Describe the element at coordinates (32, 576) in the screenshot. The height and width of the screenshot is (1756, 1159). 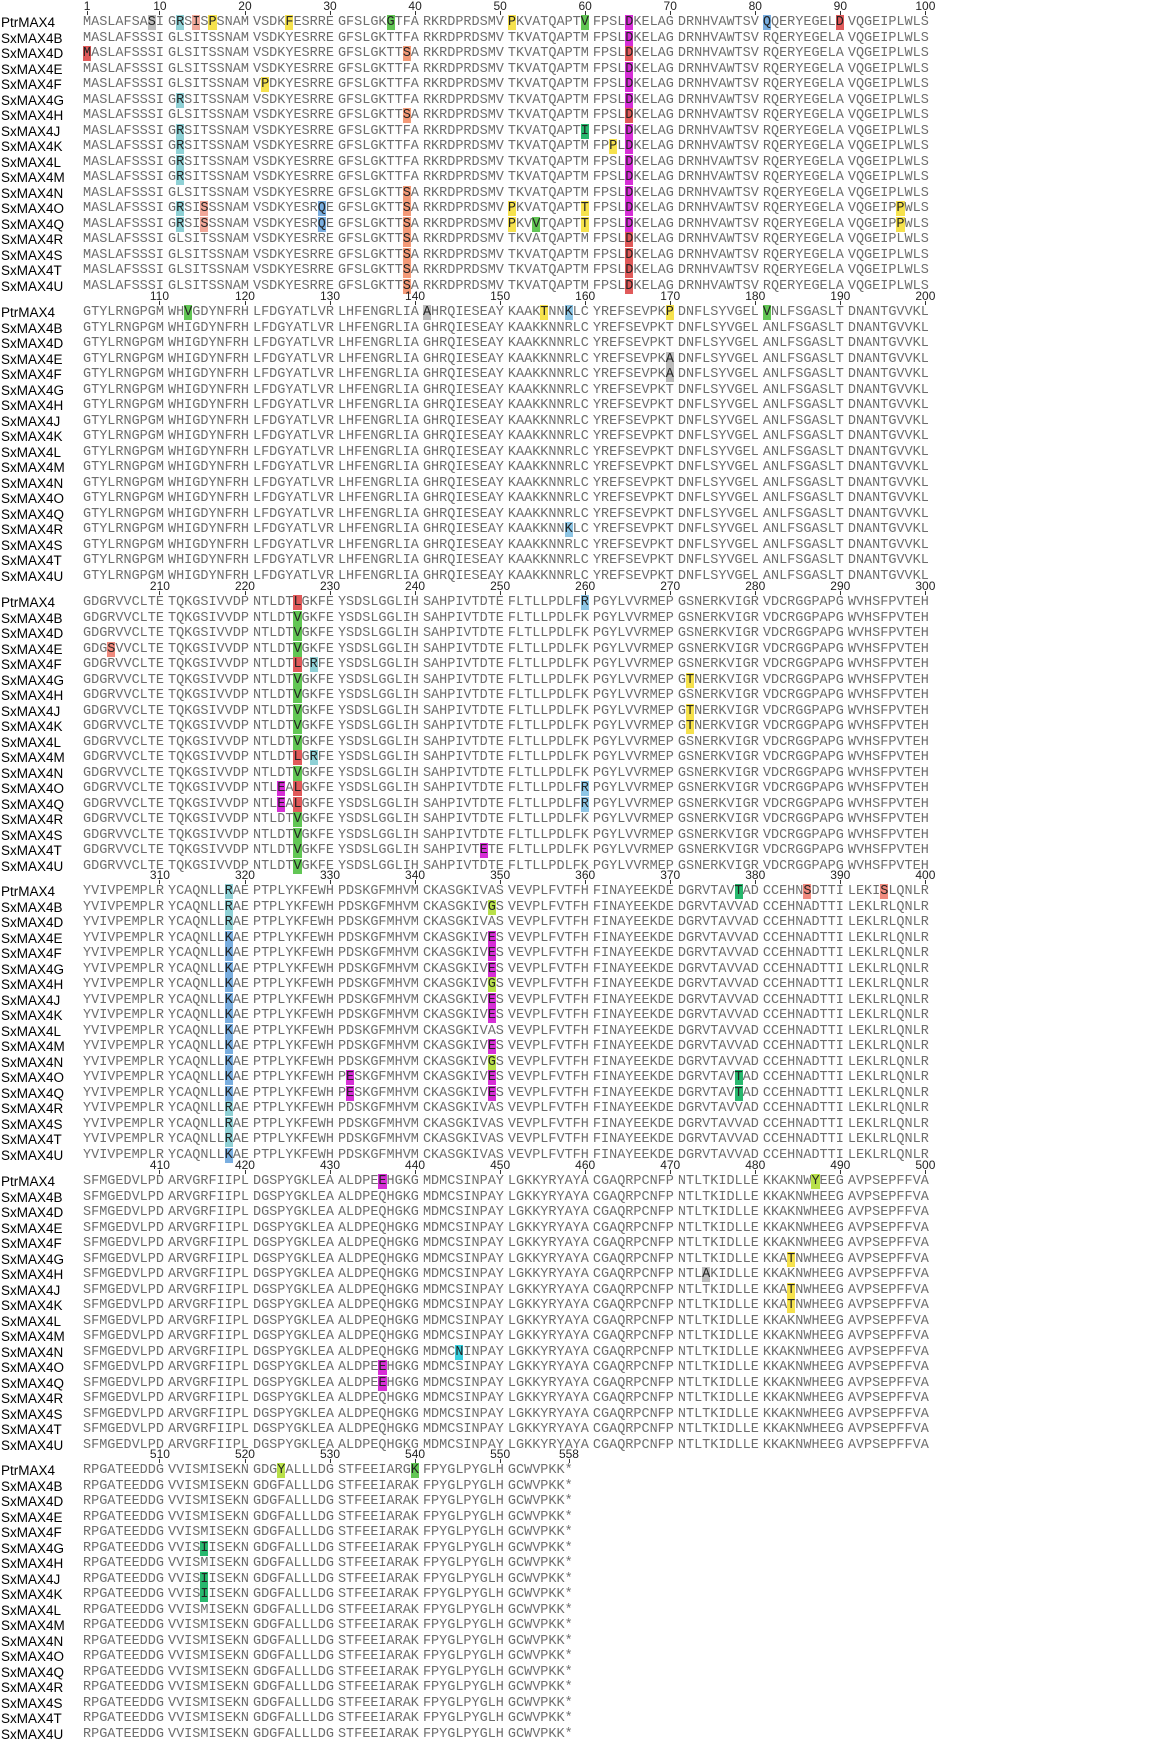
I see `sequence-name: SxMAX4U` at that location.